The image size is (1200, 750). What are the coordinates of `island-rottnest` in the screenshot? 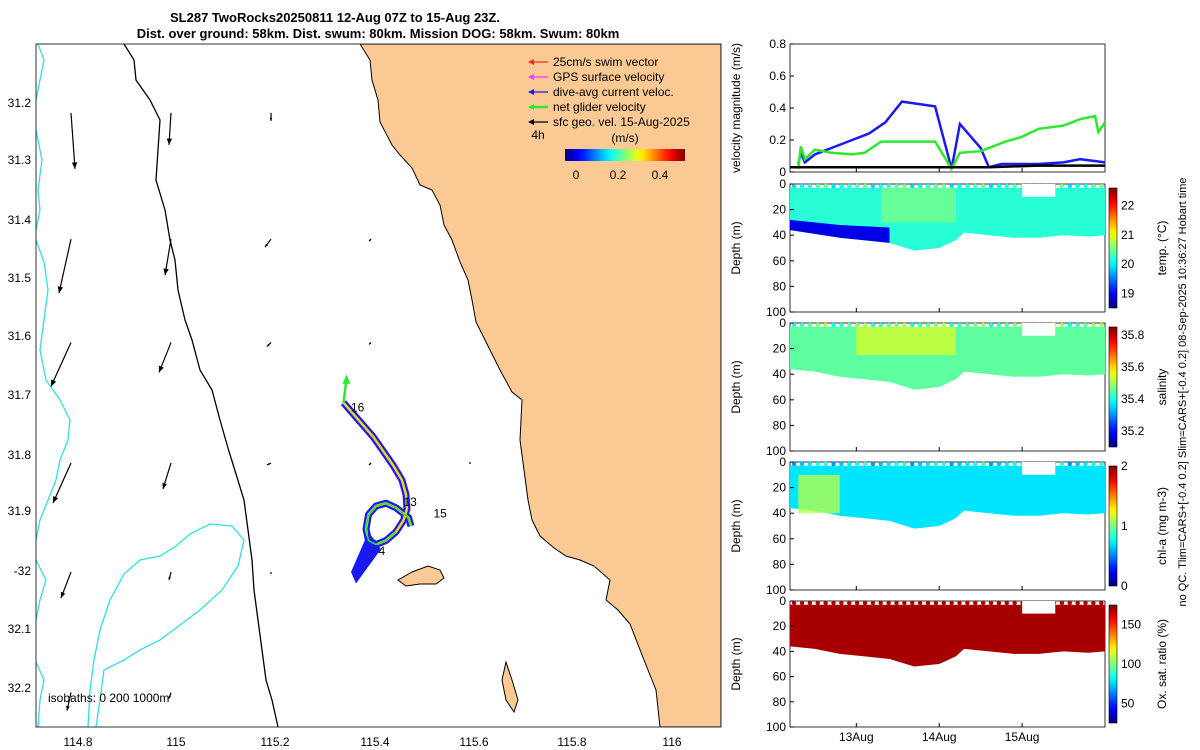 It's located at (421, 576).